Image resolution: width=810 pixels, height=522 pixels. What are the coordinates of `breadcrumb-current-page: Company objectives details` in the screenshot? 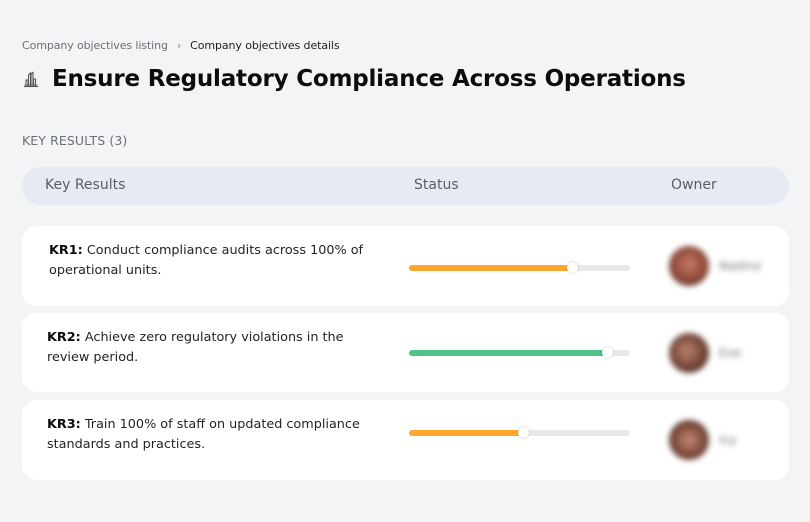 It's located at (265, 45).